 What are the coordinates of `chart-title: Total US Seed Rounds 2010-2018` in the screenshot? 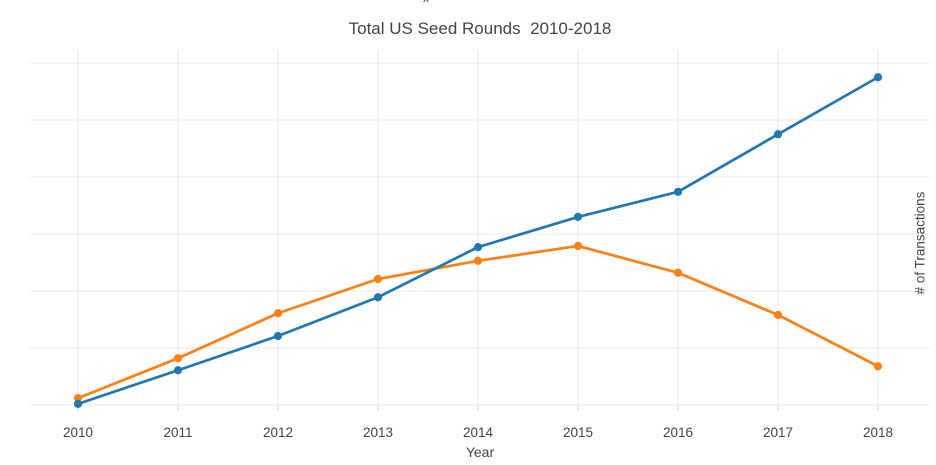 It's located at (480, 28).